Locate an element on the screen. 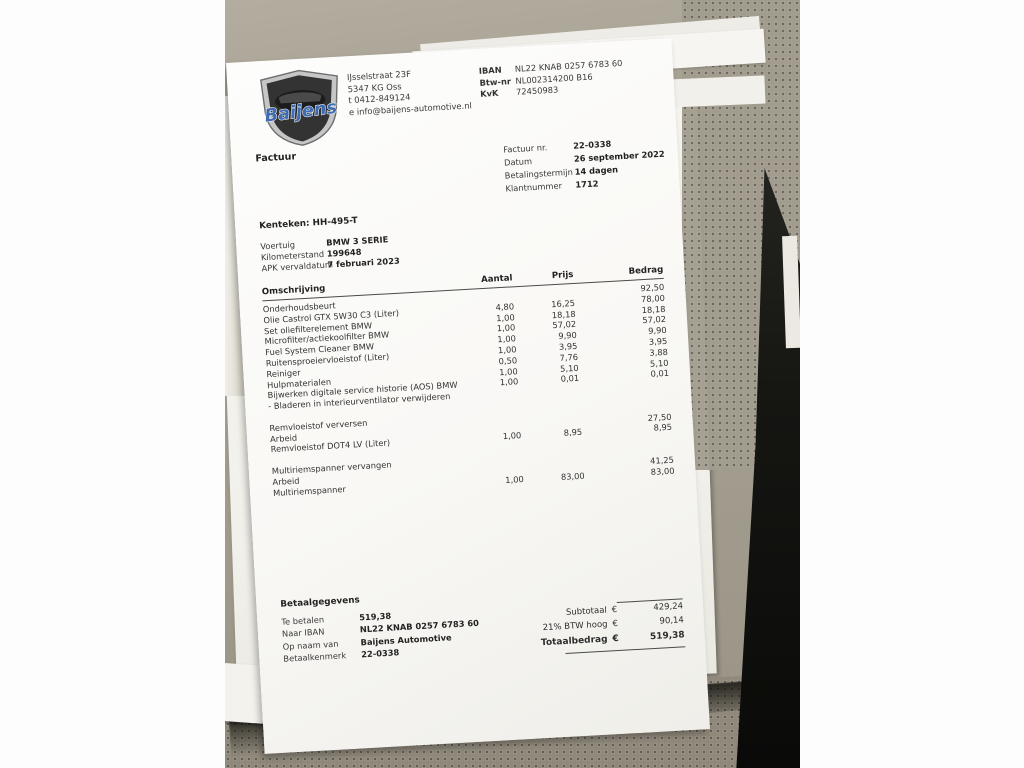  logo-brand-text: Baijens is located at coordinates (300, 112).